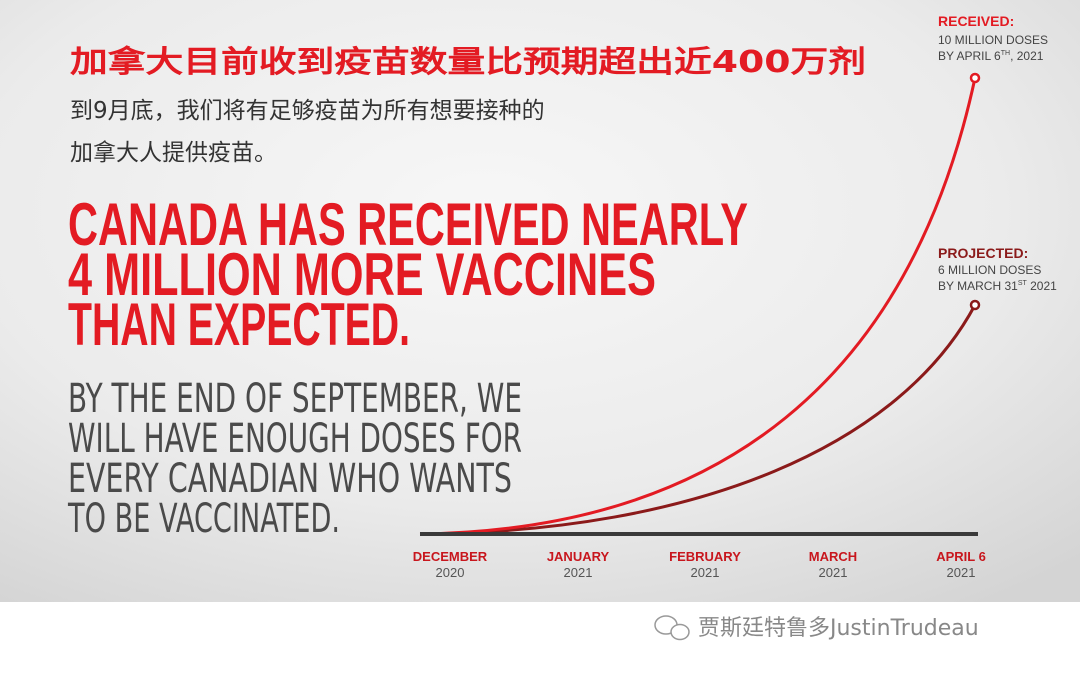 The height and width of the screenshot is (675, 1080). Describe the element at coordinates (833, 556) in the screenshot. I see `axis-month: MARCH` at that location.